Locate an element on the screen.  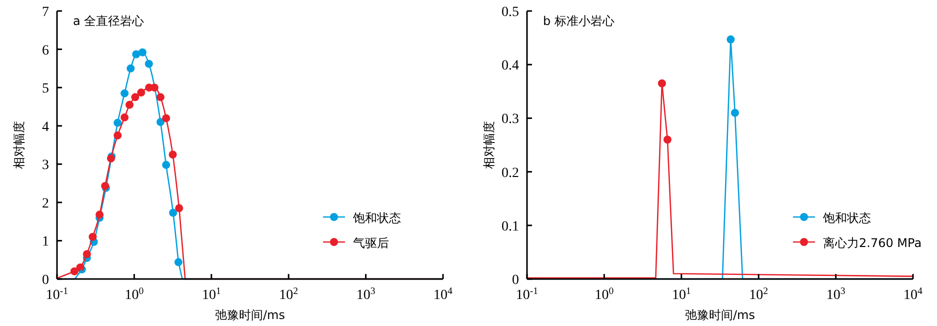
legend-label: 气驱后 is located at coordinates (371, 243).